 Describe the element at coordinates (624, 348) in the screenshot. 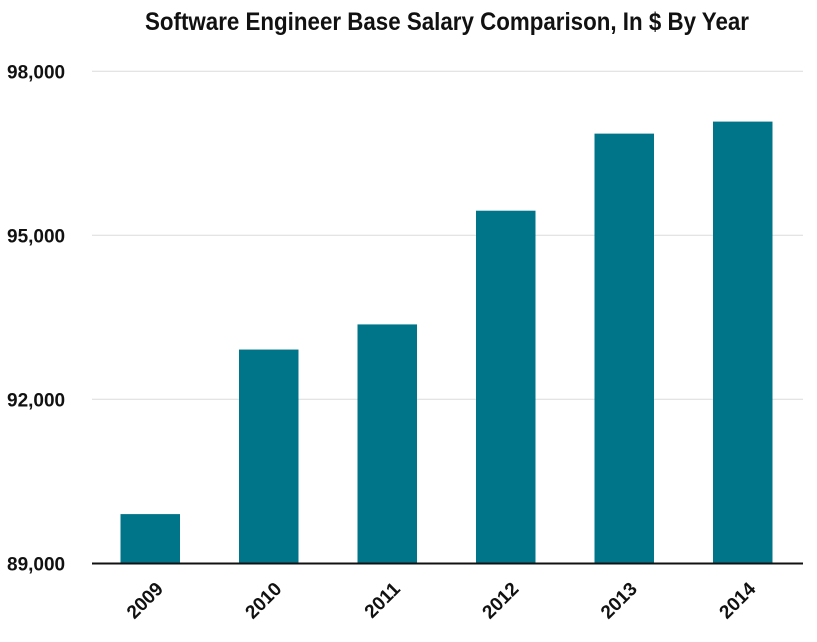

I see `bar-2013` at that location.